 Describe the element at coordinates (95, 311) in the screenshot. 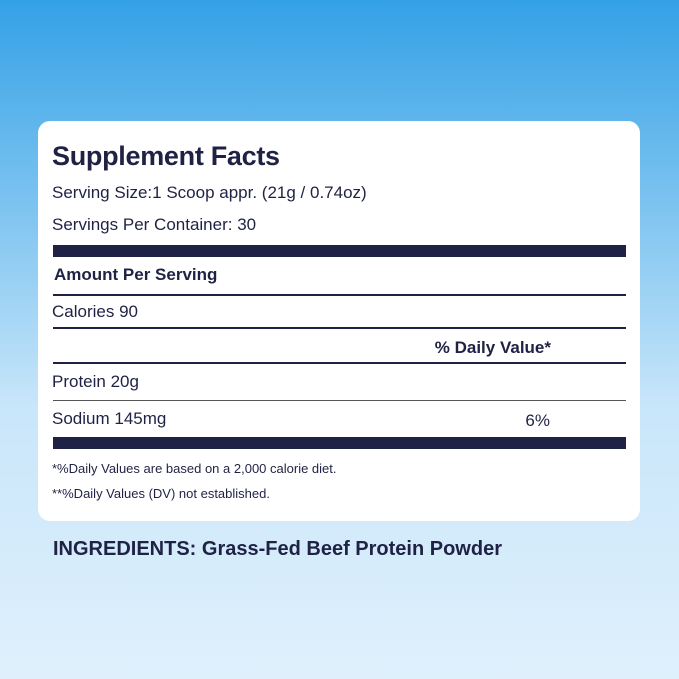

I see `calories: Calories 90` at that location.